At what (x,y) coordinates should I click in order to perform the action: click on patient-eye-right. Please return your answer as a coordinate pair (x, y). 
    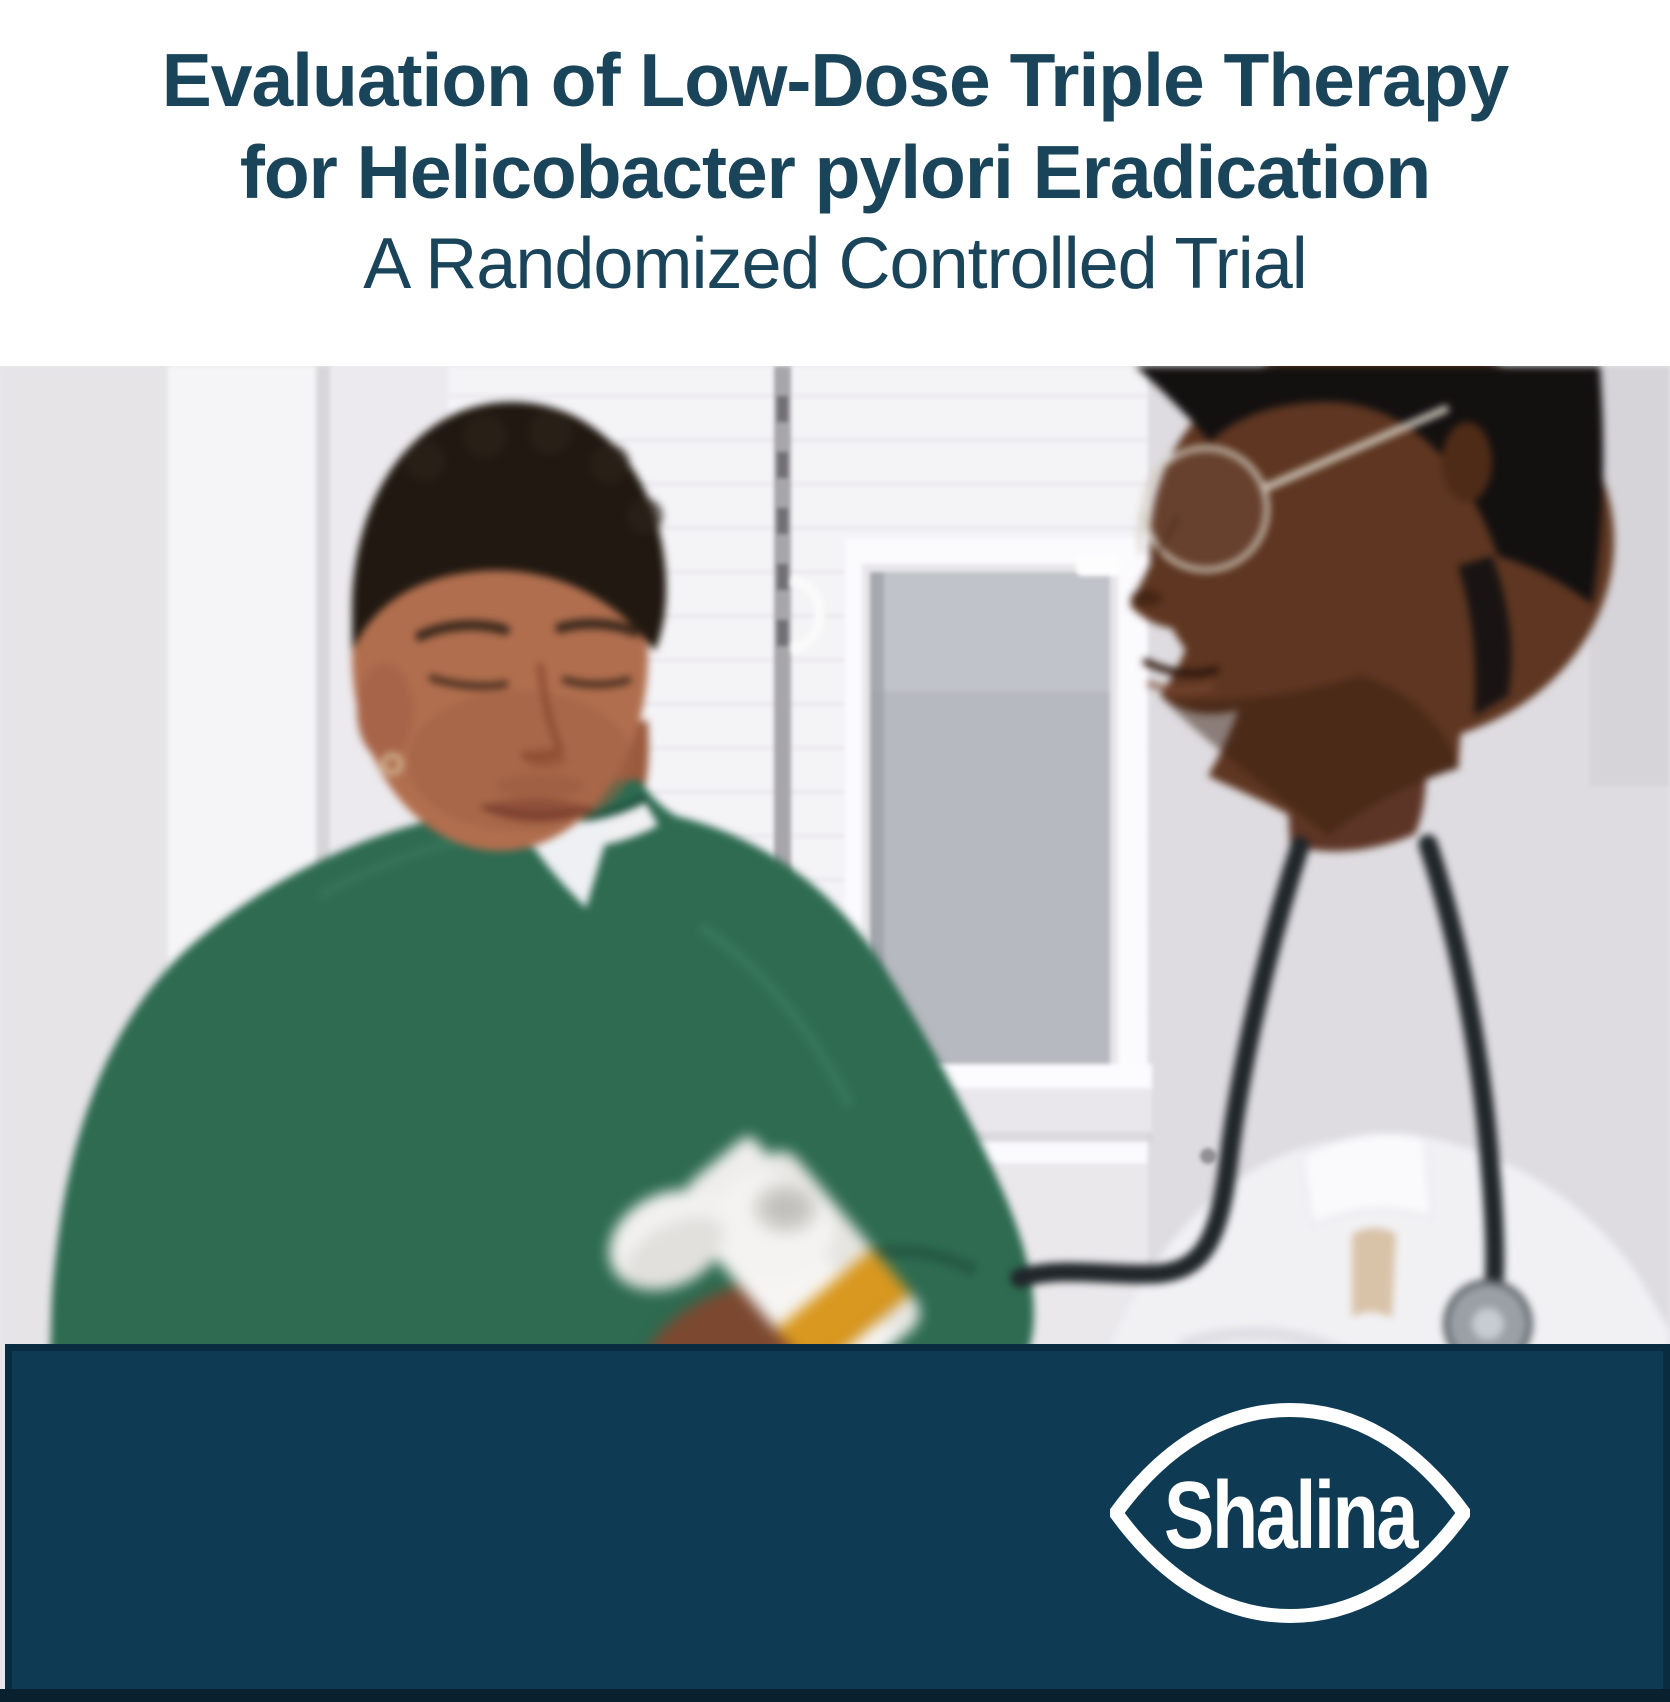
    Looking at the image, I should click on (596, 682).